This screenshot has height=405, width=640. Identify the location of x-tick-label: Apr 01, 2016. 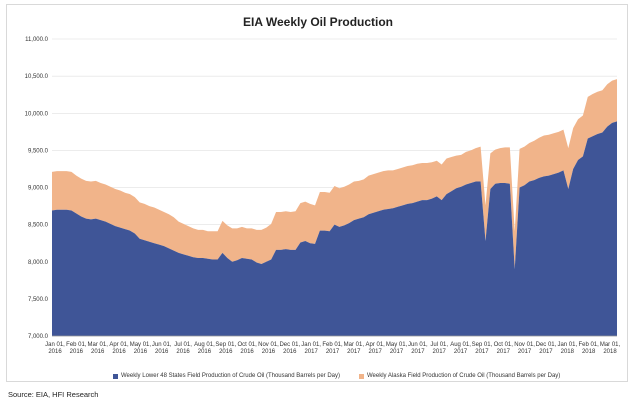
(119, 348).